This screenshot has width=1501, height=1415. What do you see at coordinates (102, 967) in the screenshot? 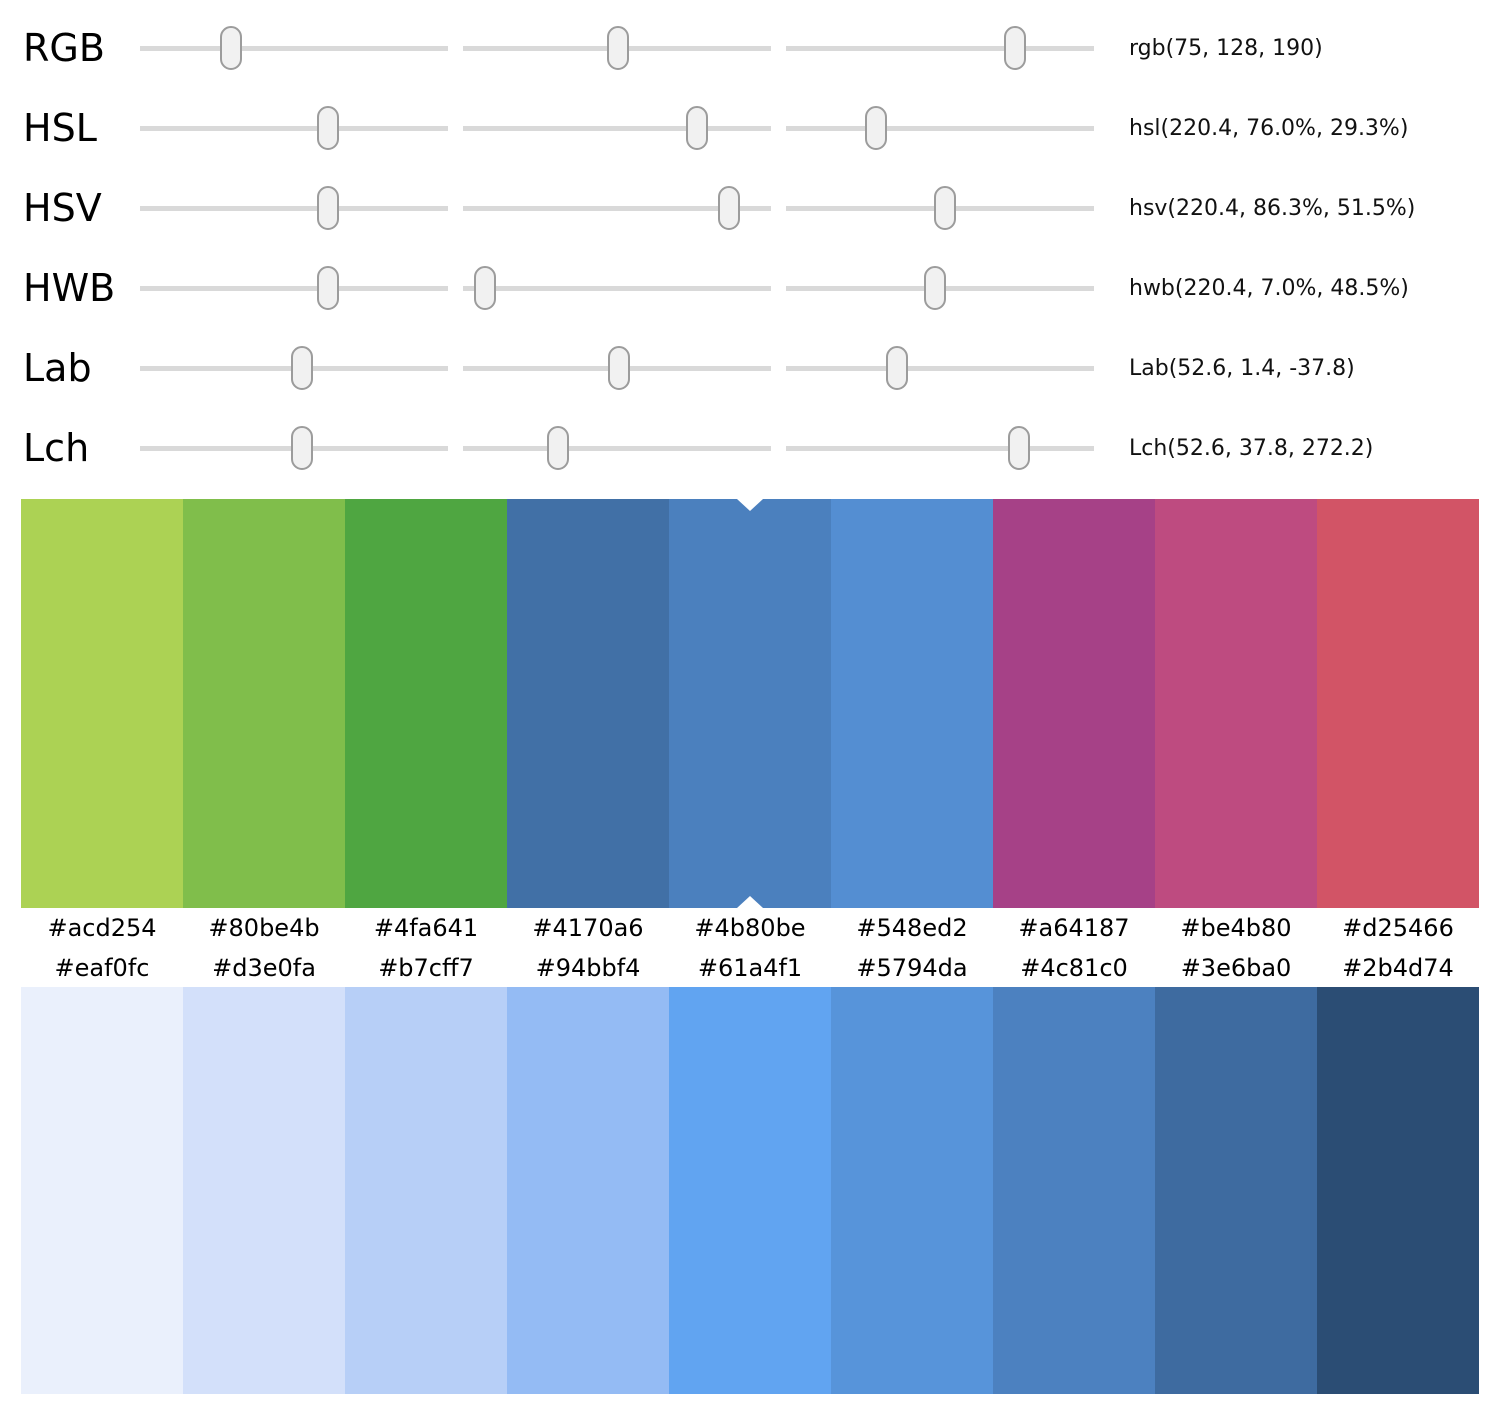
I see `hex-code-label: #eaf0fc` at bounding box center [102, 967].